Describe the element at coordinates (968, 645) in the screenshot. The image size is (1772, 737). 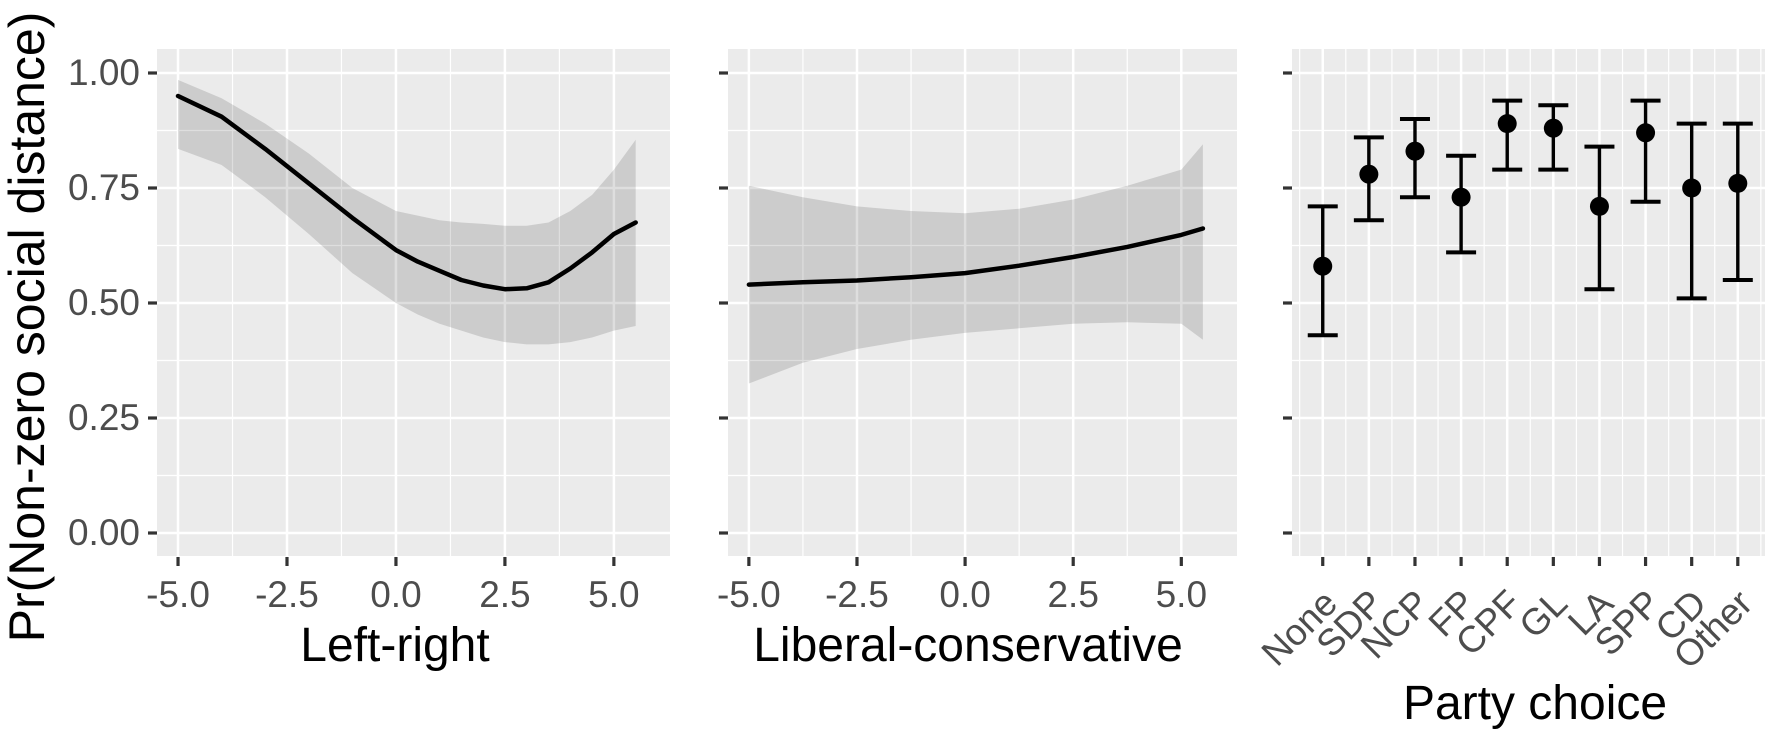
I see `x-axis-title-liberal-conservative: Liberal-conservative` at that location.